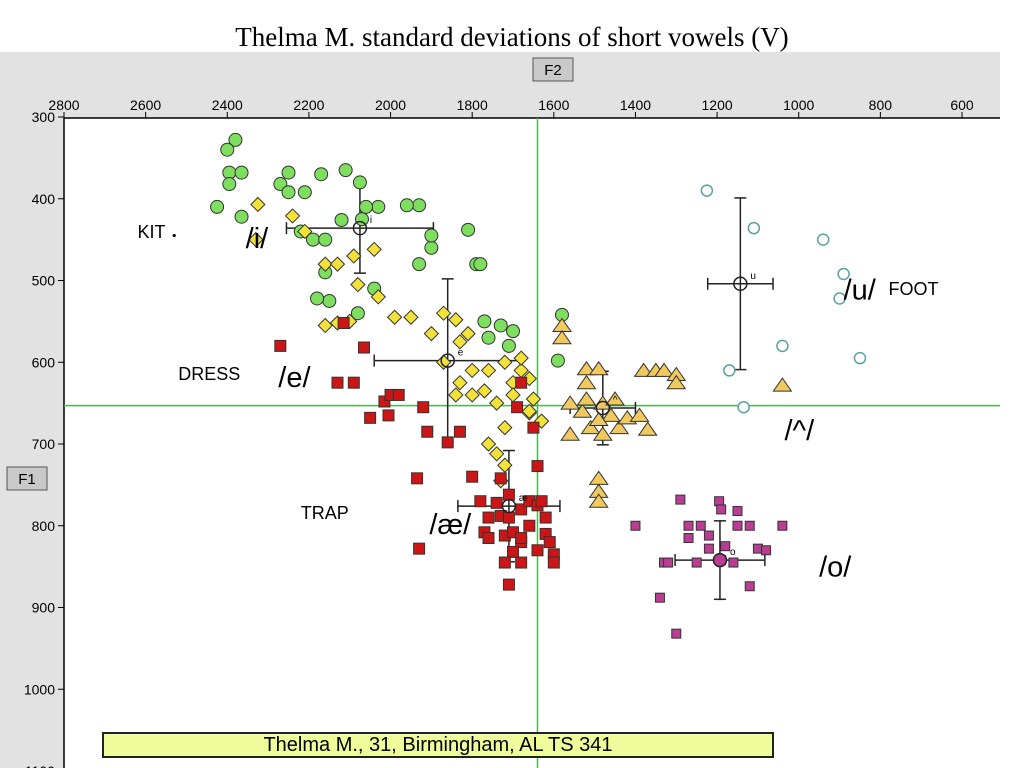 This screenshot has width=1024, height=768. Describe the element at coordinates (615, 400) in the screenshot. I see `vowel-mean-code: ^` at that location.